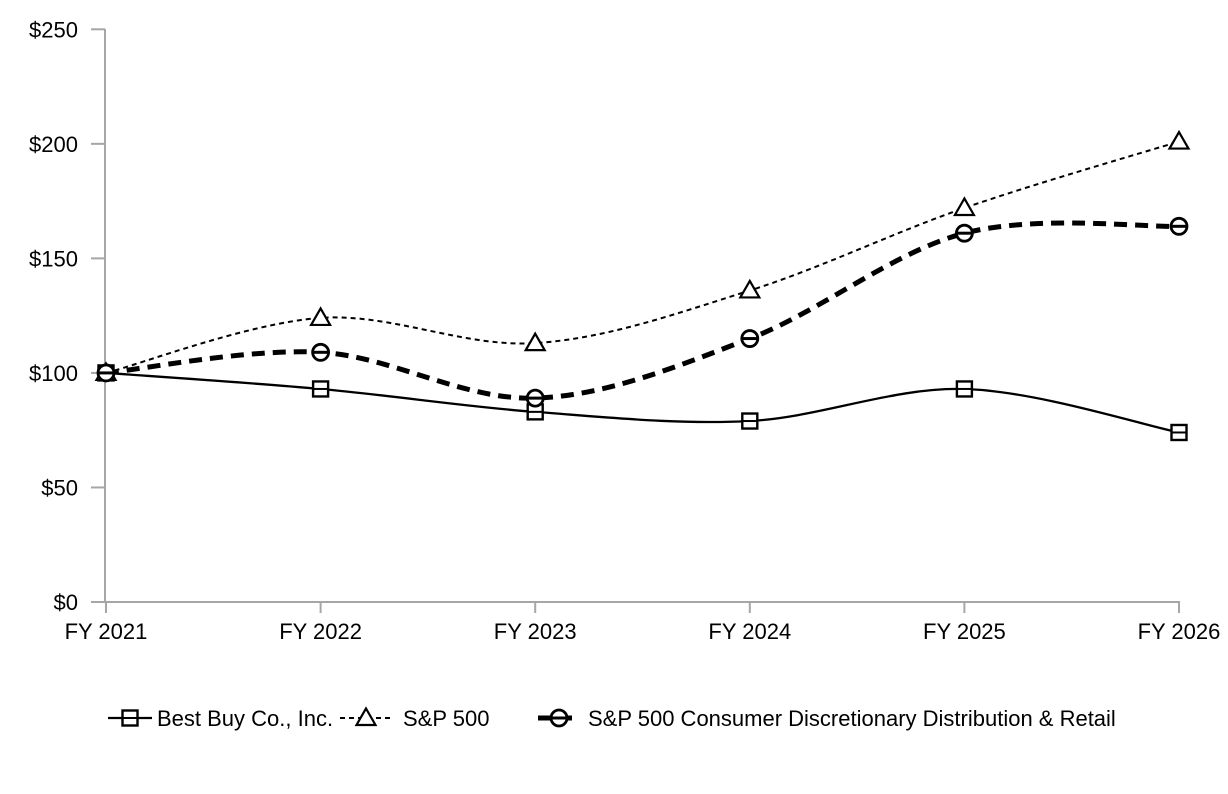  I want to click on y-tick-label: $0, so click(66, 602).